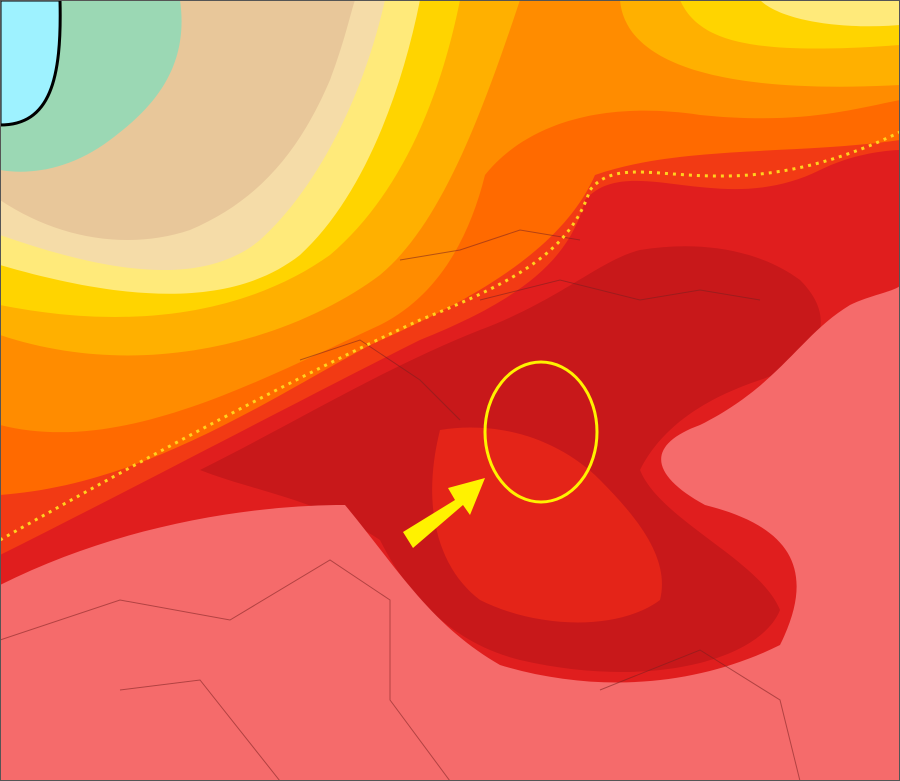  I want to click on core-area, so click(547, 525).